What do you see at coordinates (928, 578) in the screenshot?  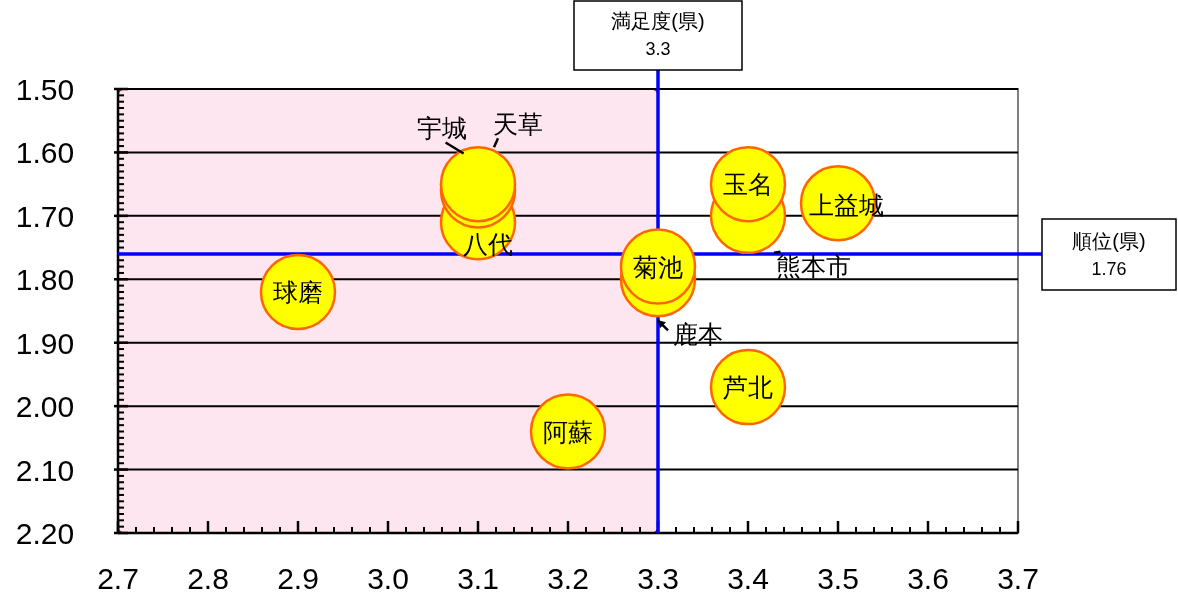 I see `x-tick-label: 3.6` at bounding box center [928, 578].